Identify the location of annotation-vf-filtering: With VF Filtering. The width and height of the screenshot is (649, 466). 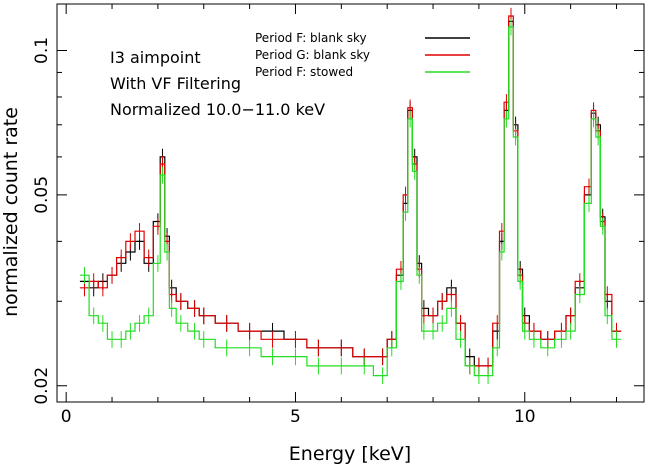
(175, 83).